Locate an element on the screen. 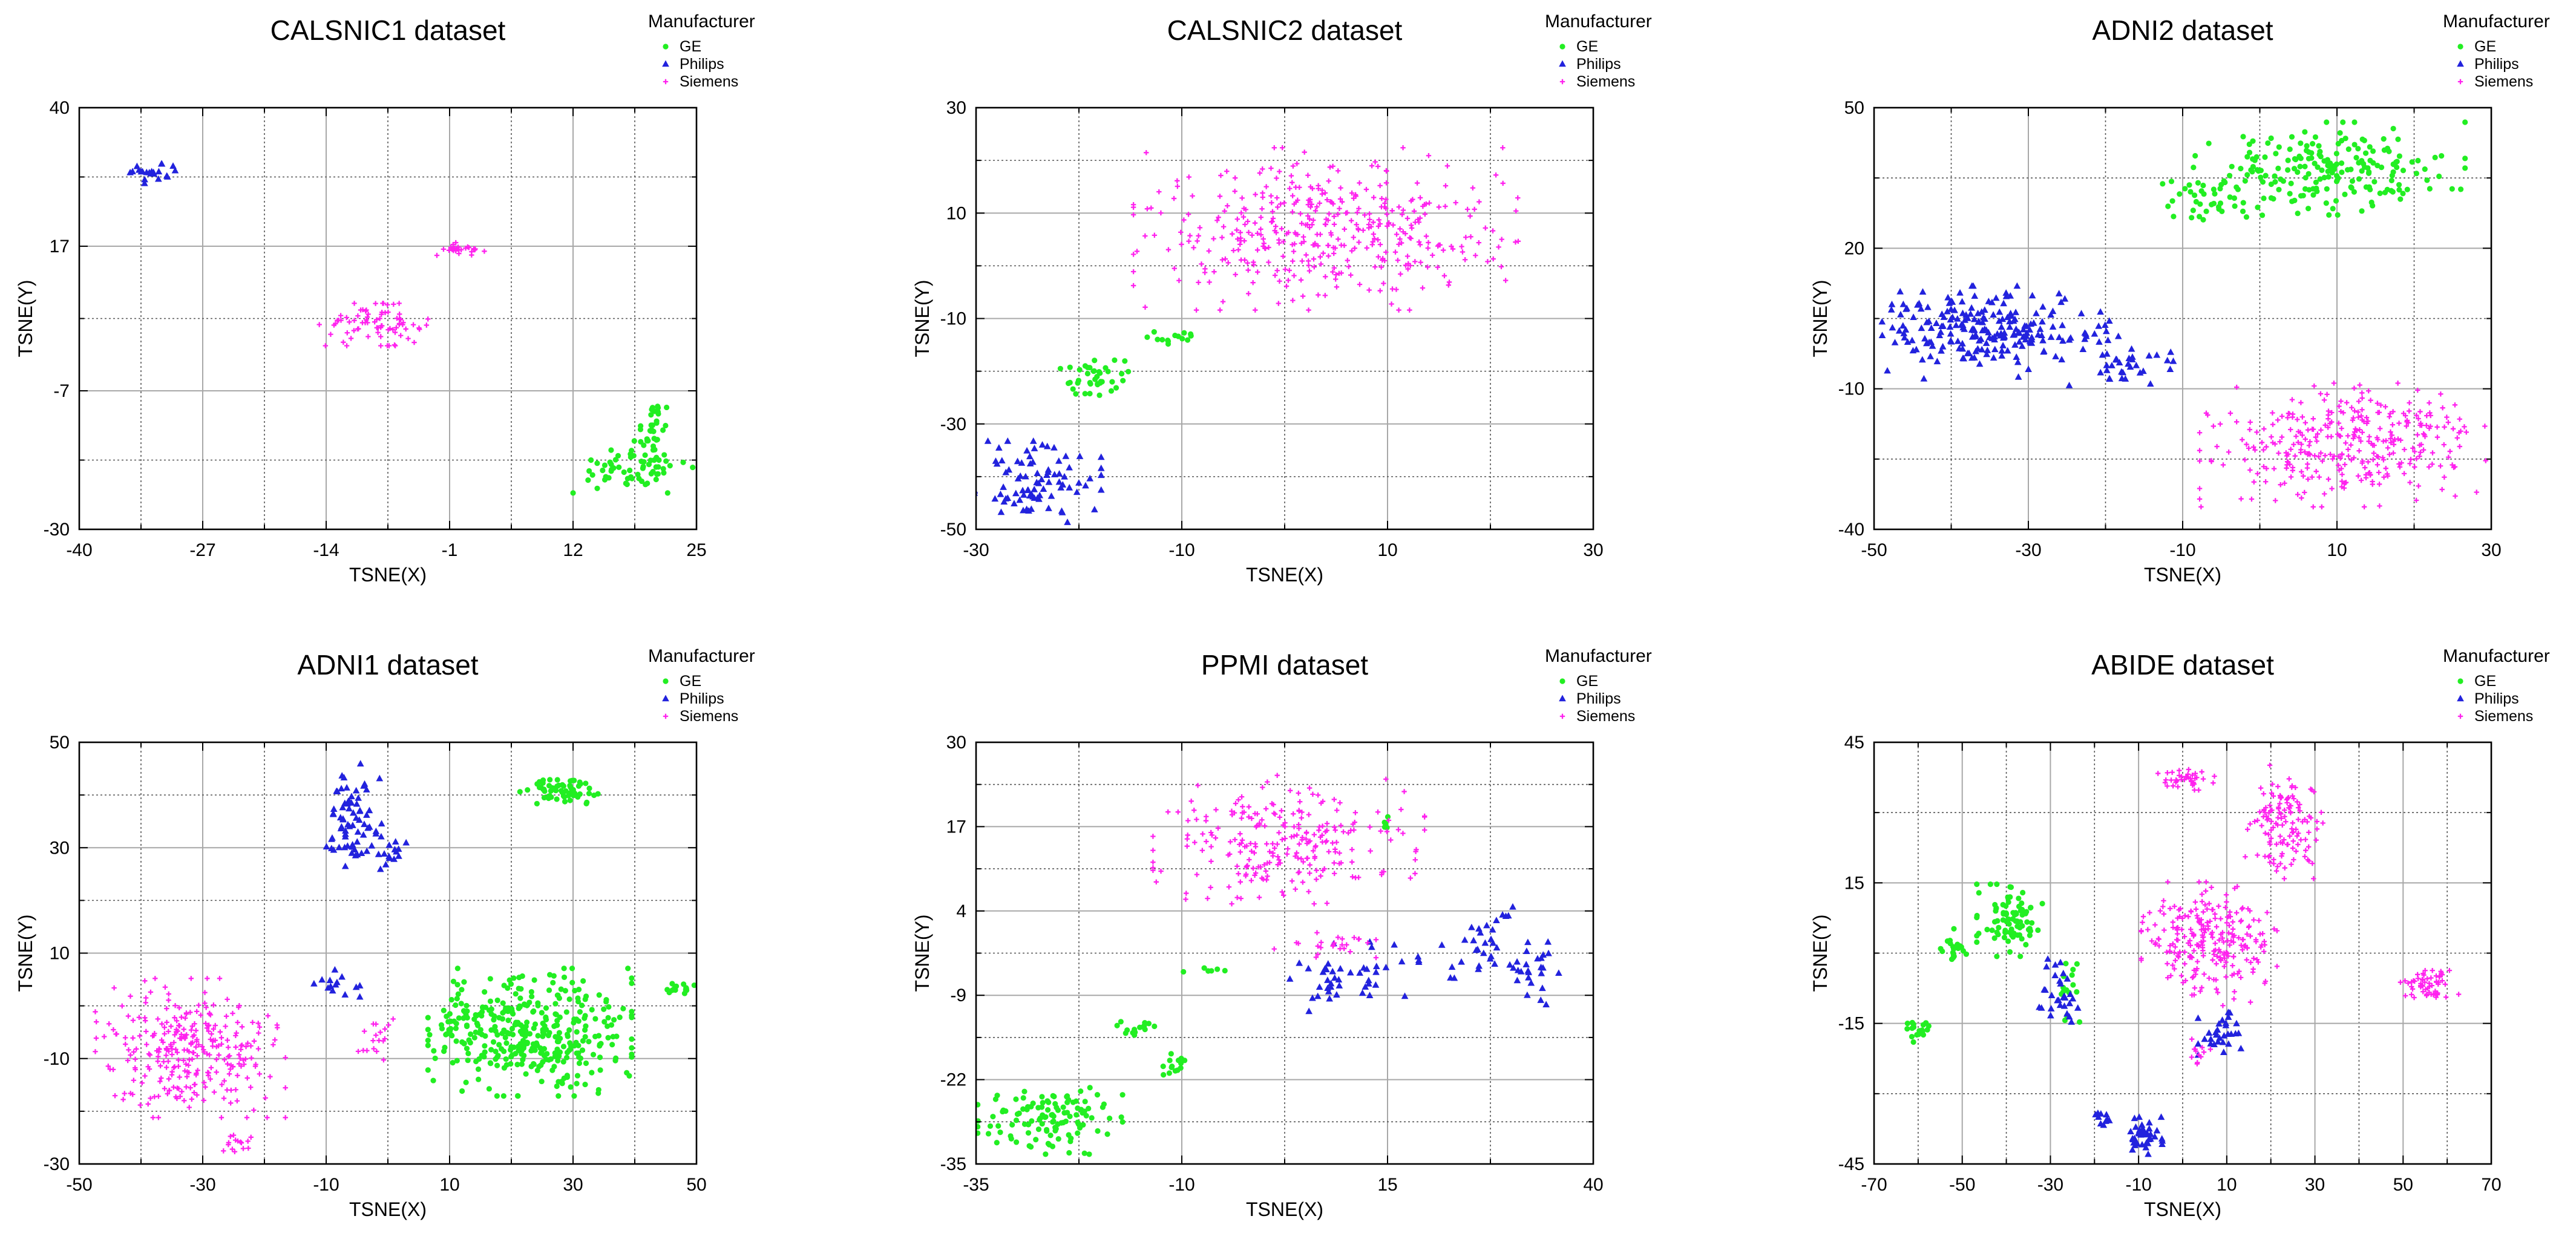 This screenshot has height=1242, width=2576. legend-title: Manufacturer is located at coordinates (1598, 656).